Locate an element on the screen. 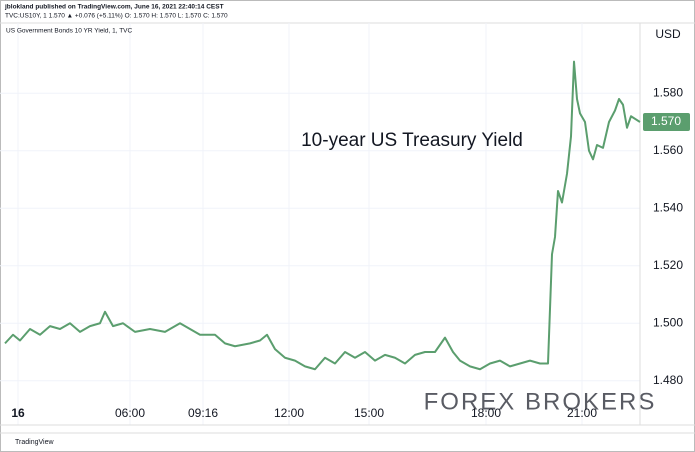 The image size is (695, 452). x-tick-label: 06:00 is located at coordinates (130, 413).